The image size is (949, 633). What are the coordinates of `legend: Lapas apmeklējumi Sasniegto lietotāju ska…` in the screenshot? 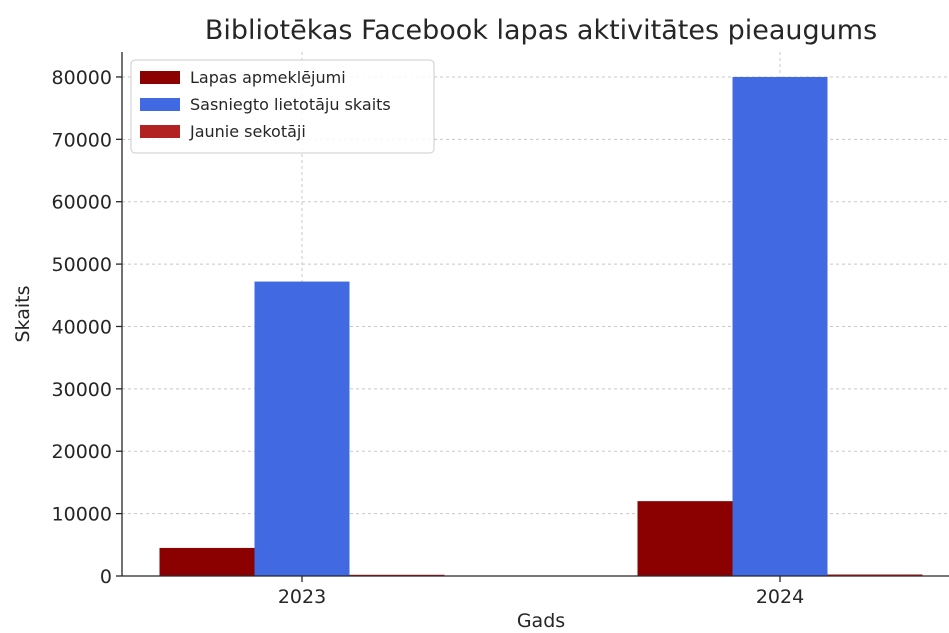 It's located at (282, 106).